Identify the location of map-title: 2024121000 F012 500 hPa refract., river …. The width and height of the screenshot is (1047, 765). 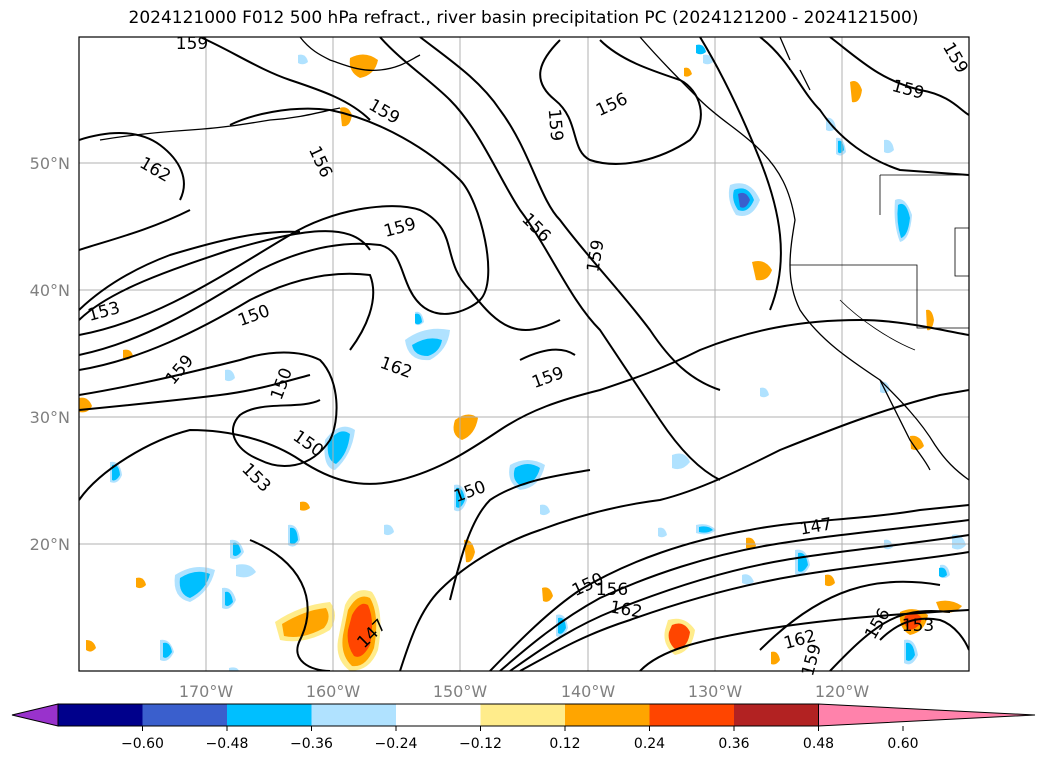
(523, 18).